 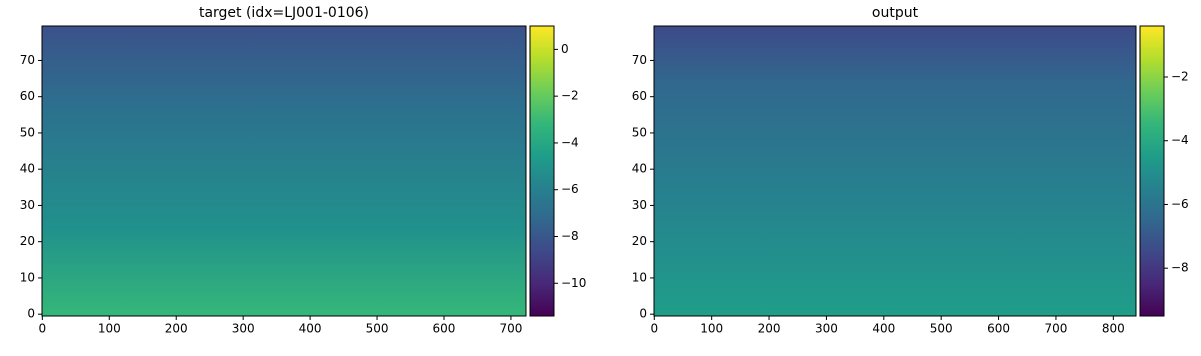 What do you see at coordinates (895, 13) in the screenshot?
I see `chart-title: output` at bounding box center [895, 13].